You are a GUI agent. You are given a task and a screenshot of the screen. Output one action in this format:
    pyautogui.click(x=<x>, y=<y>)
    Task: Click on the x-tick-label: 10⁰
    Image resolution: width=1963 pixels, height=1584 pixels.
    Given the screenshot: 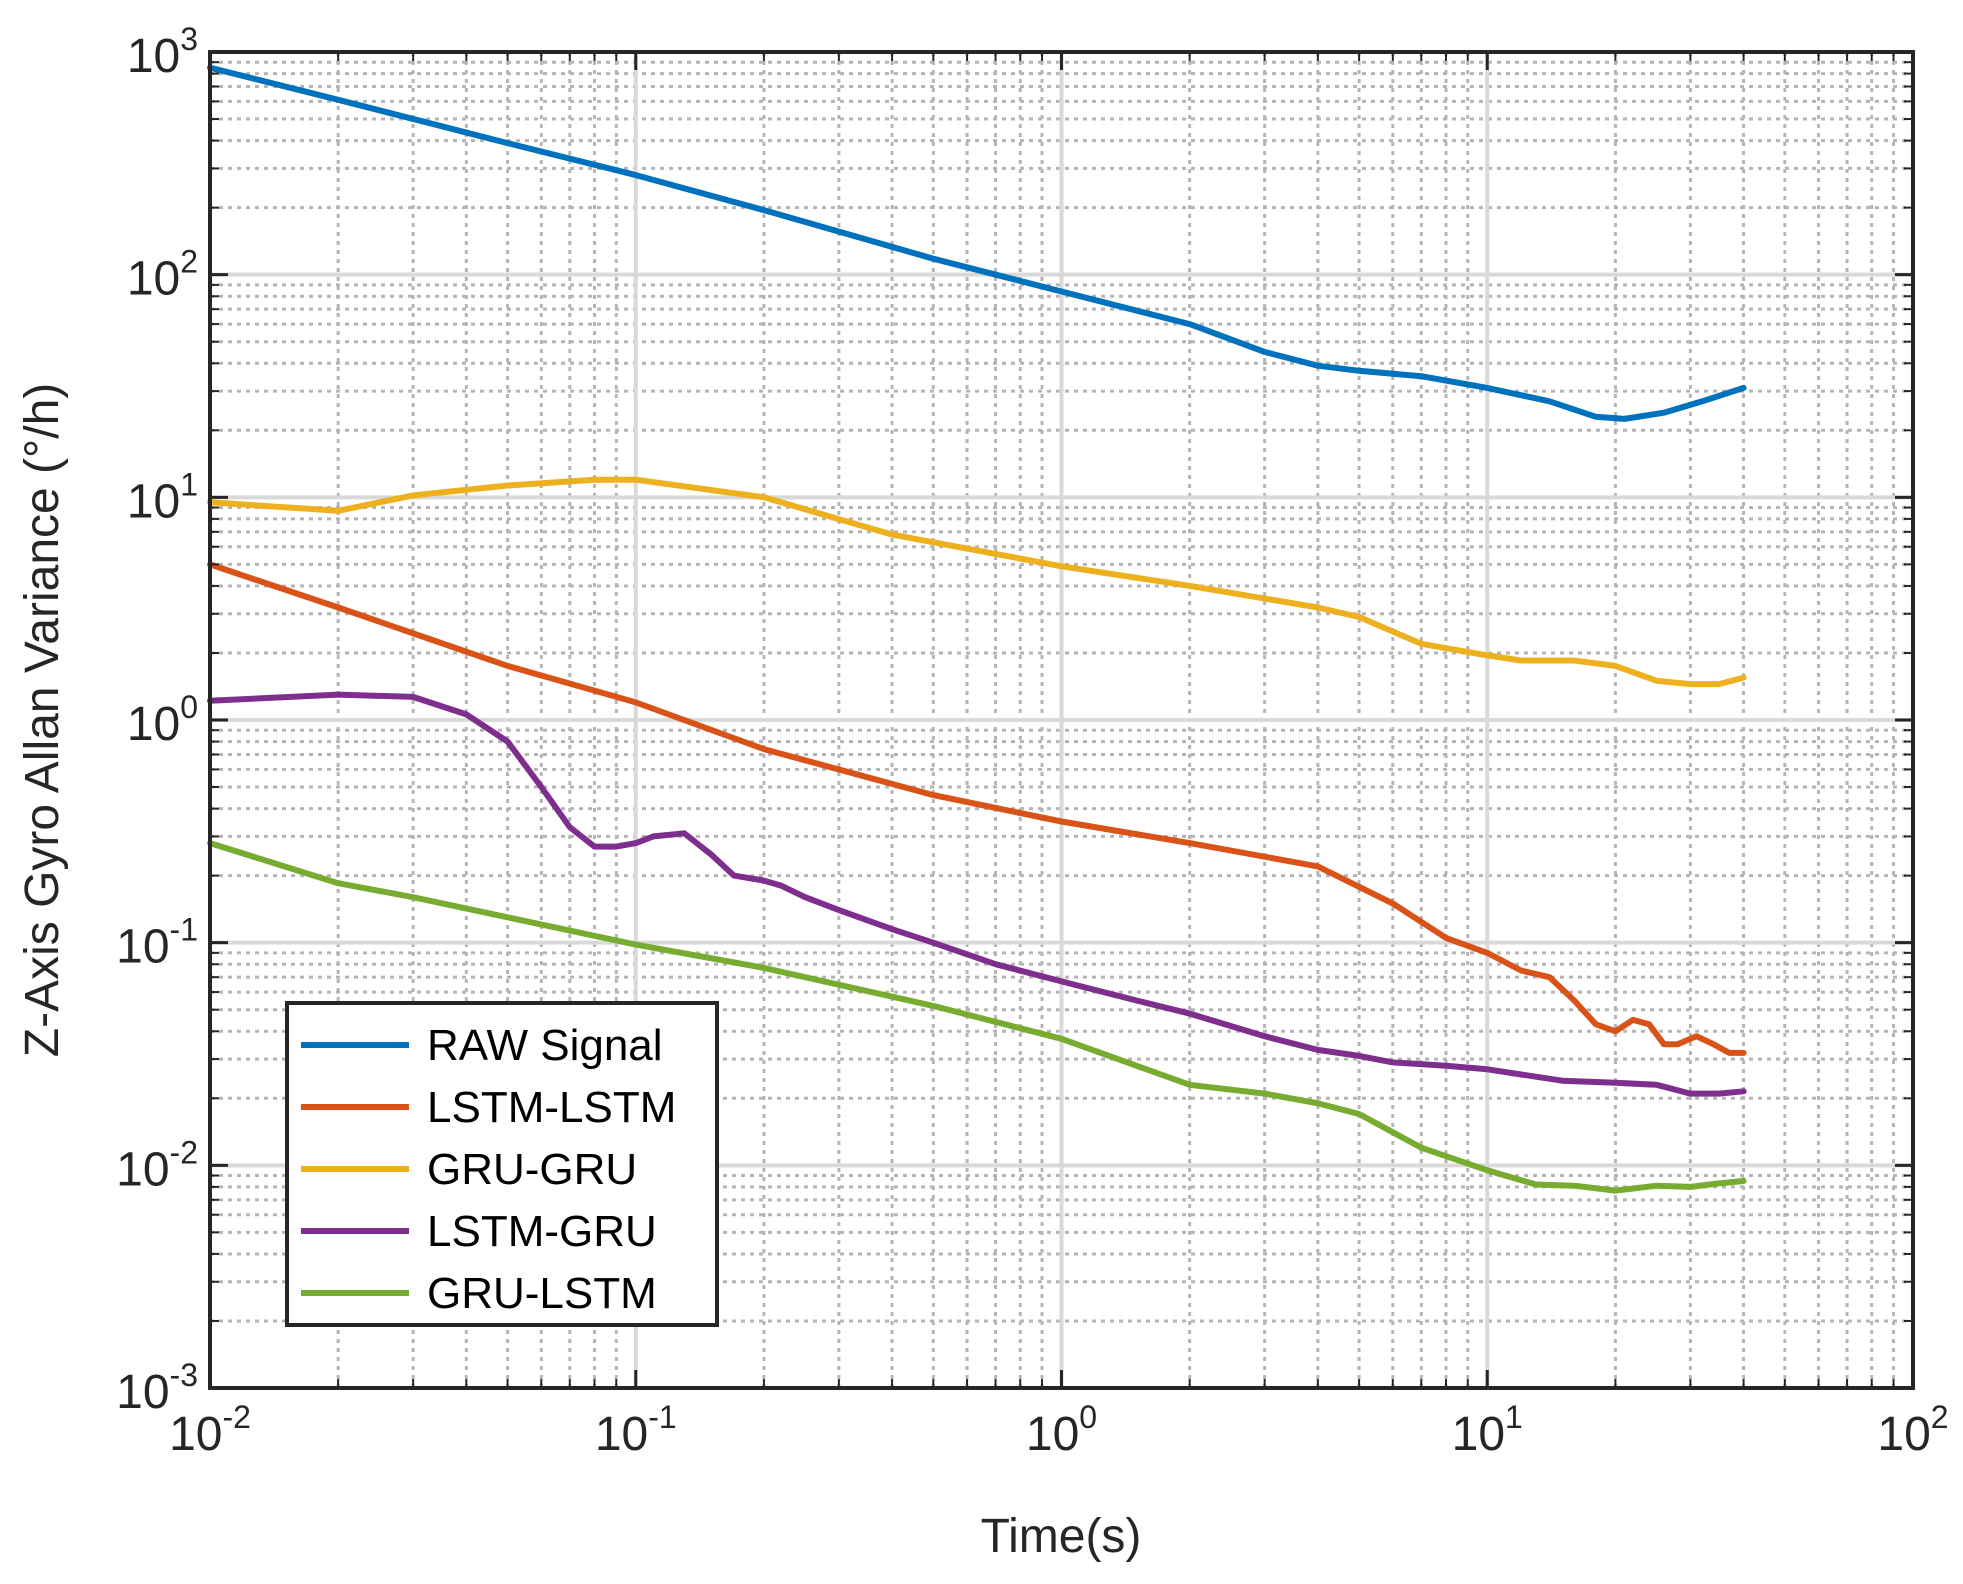 What is the action you would take?
    pyautogui.click(x=1061, y=1430)
    